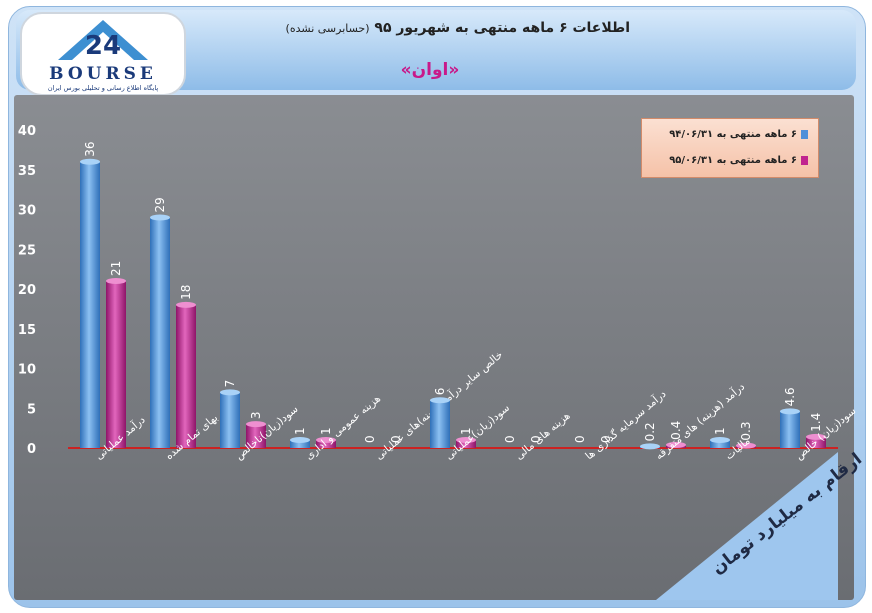 This screenshot has width=872, height=613. I want to click on 24-logo-icon: 24, so click(103, 40).